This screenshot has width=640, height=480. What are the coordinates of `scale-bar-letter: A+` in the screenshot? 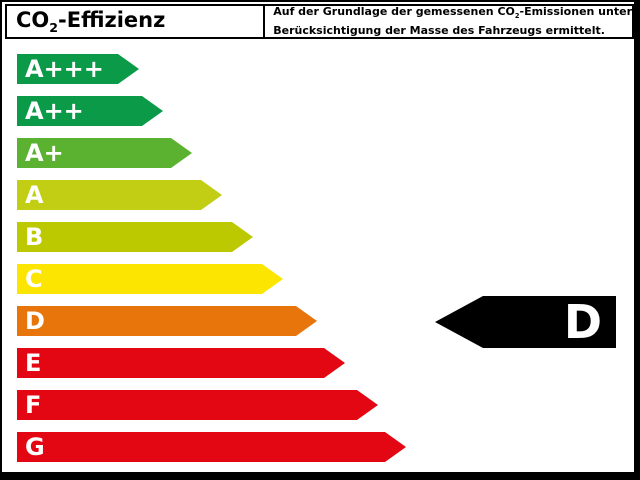 It's located at (44, 153).